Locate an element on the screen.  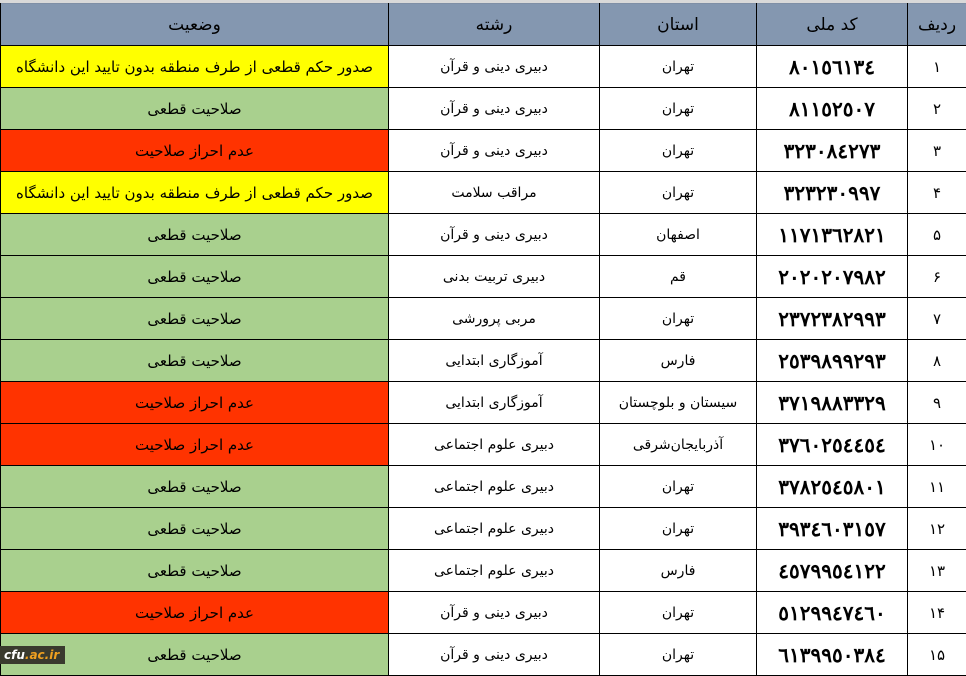
row-number-cell: ۵ is located at coordinates (937, 235).